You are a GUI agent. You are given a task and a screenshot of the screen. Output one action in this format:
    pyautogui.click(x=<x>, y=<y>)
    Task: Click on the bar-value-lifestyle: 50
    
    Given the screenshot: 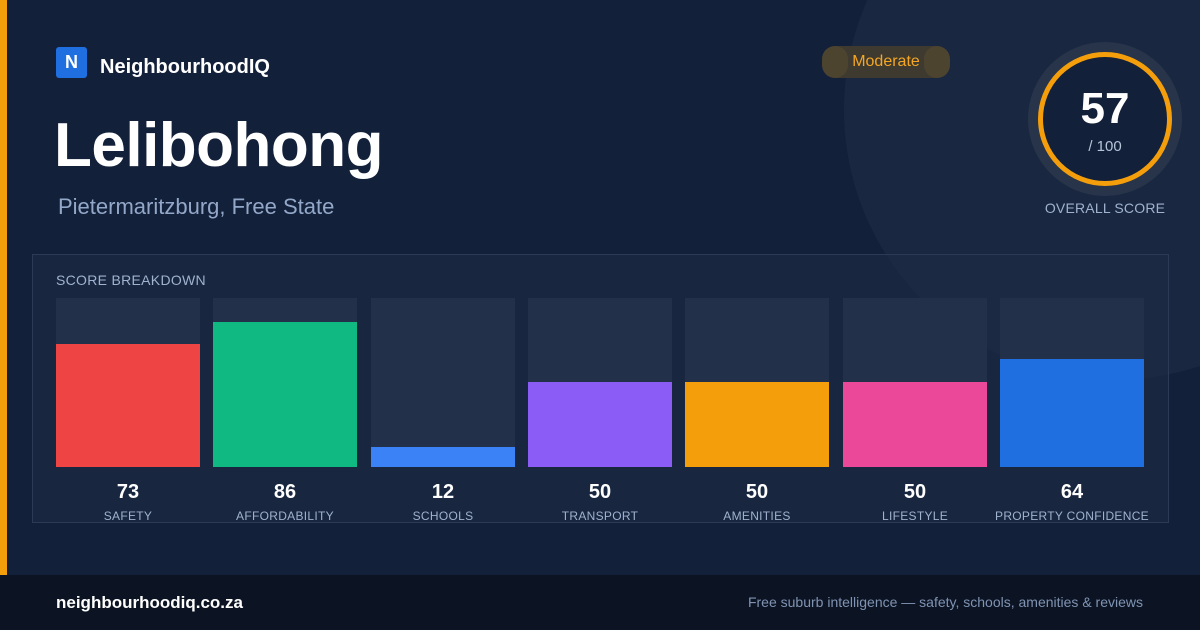 What is the action you would take?
    pyautogui.click(x=915, y=492)
    